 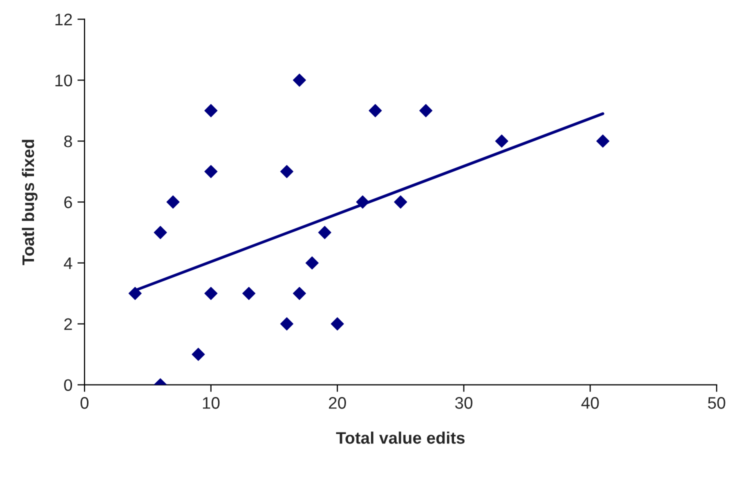 I want to click on y-tick-label: 6, so click(x=68, y=202).